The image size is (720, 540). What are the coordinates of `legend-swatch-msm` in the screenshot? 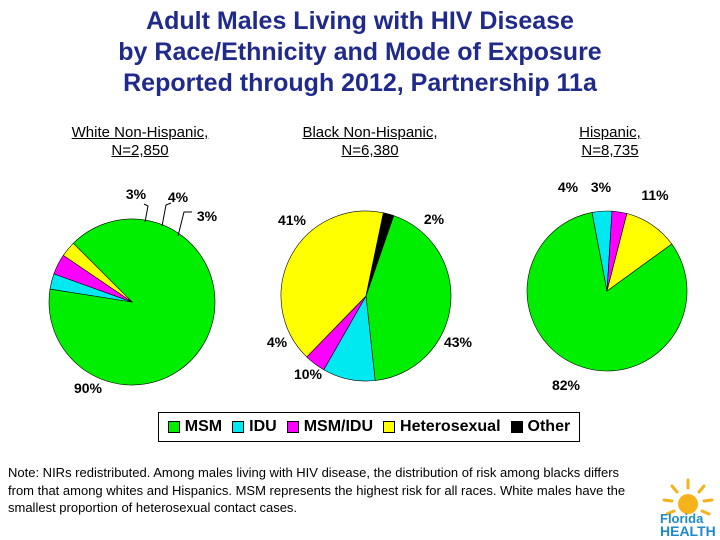 It's located at (173, 427).